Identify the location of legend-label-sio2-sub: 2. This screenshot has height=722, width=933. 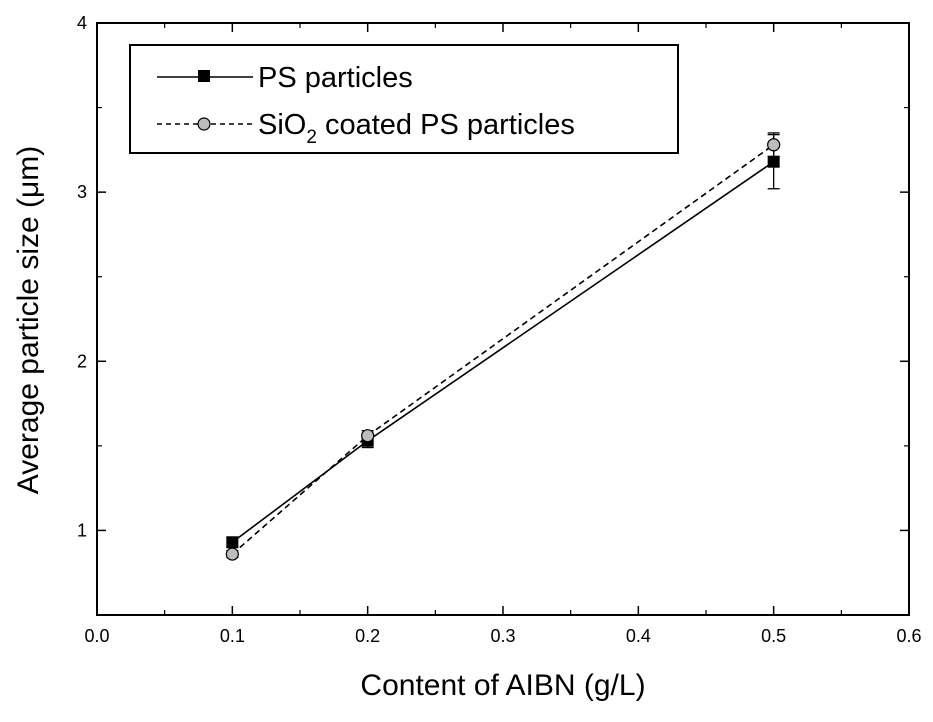
(311, 137).